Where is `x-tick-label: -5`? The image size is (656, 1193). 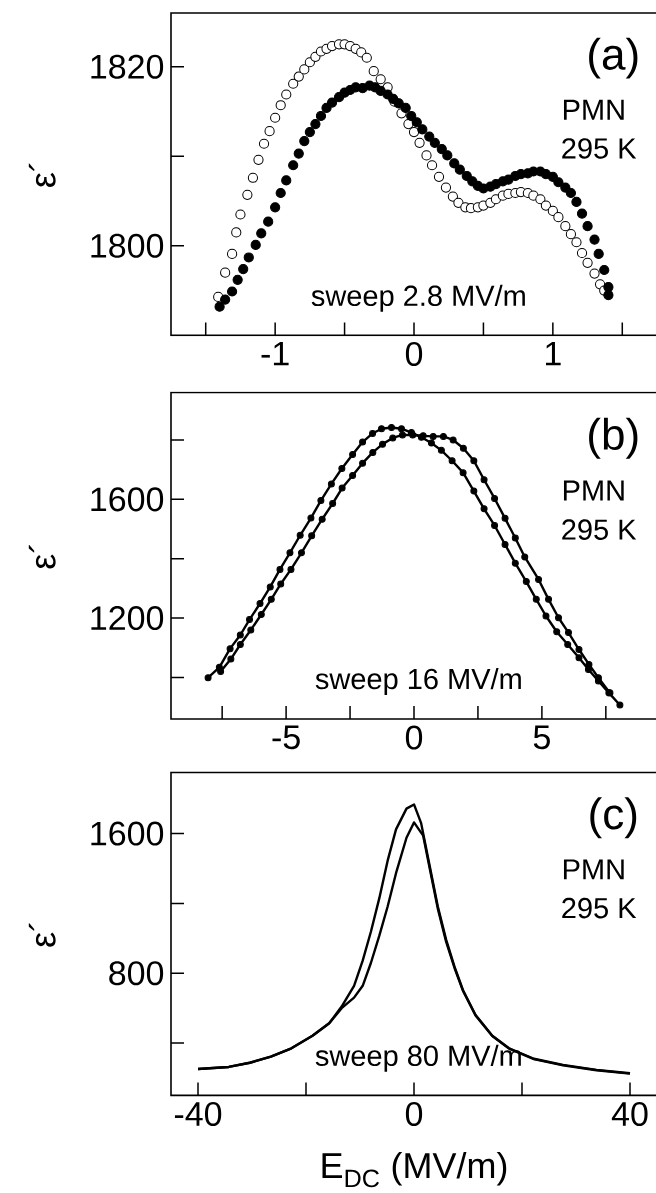
x-tick-label: -5 is located at coordinates (286, 737).